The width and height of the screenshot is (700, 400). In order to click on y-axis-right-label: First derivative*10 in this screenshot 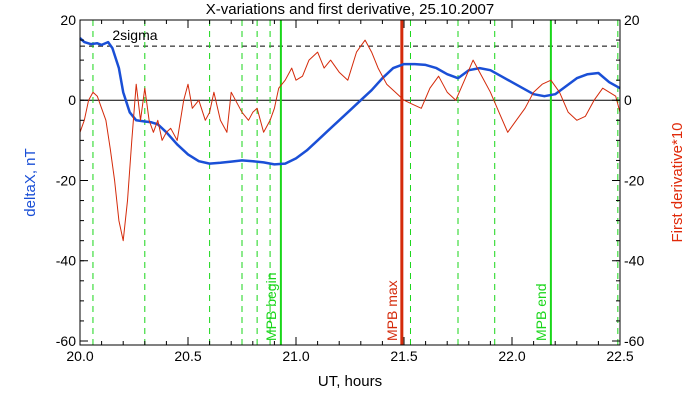, I will do `click(677, 182)`.